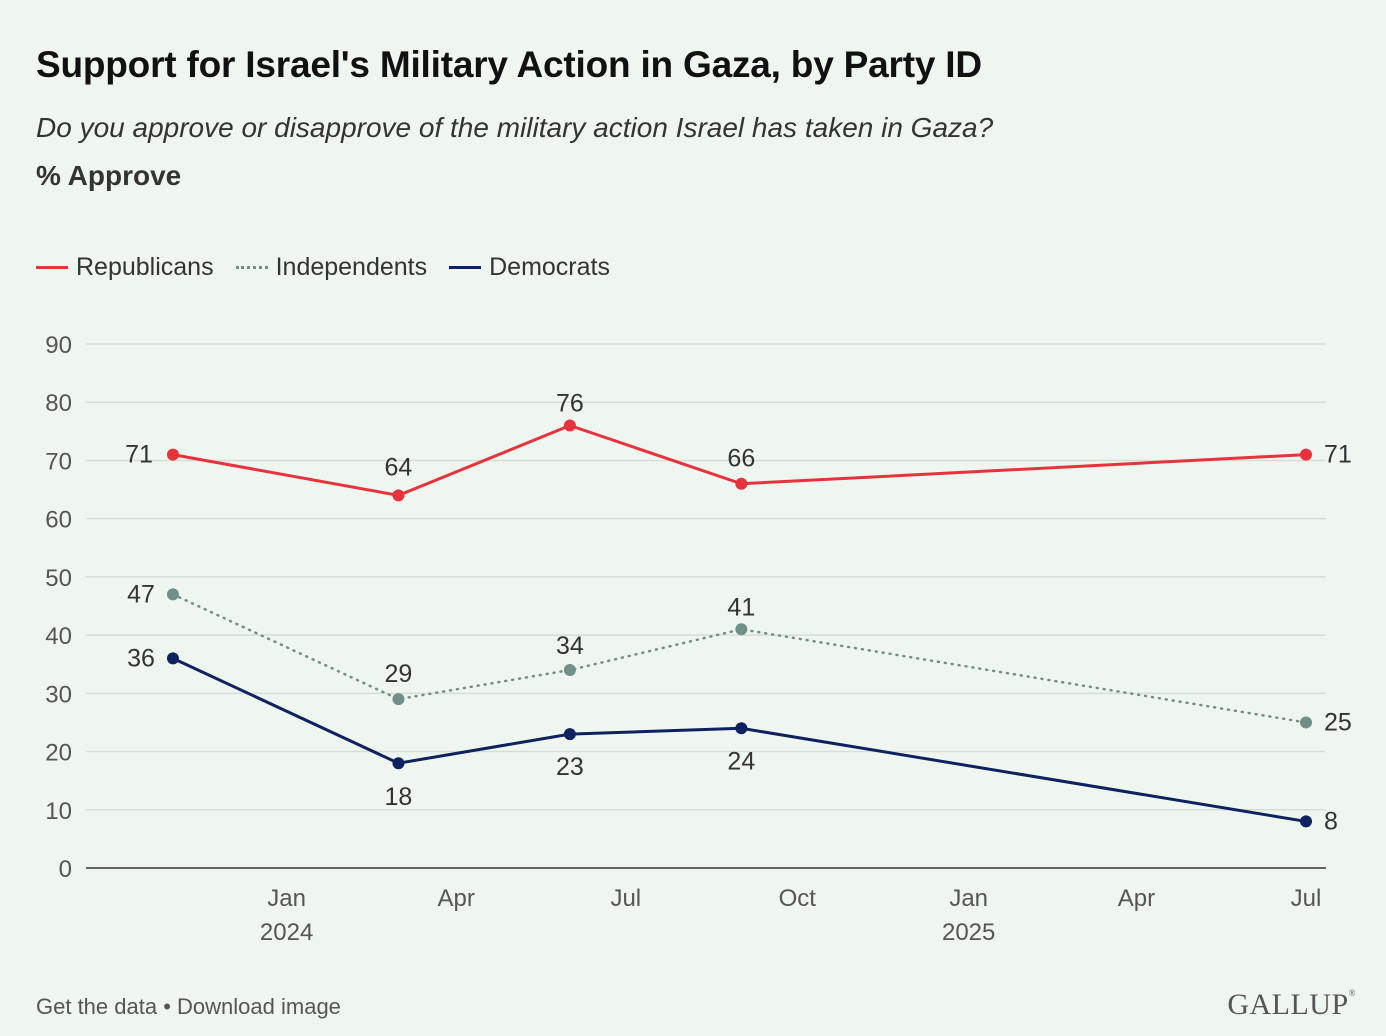 This screenshot has width=1386, height=1036. Describe the element at coordinates (58, 520) in the screenshot. I see `y-tick-label-60: 60` at that location.